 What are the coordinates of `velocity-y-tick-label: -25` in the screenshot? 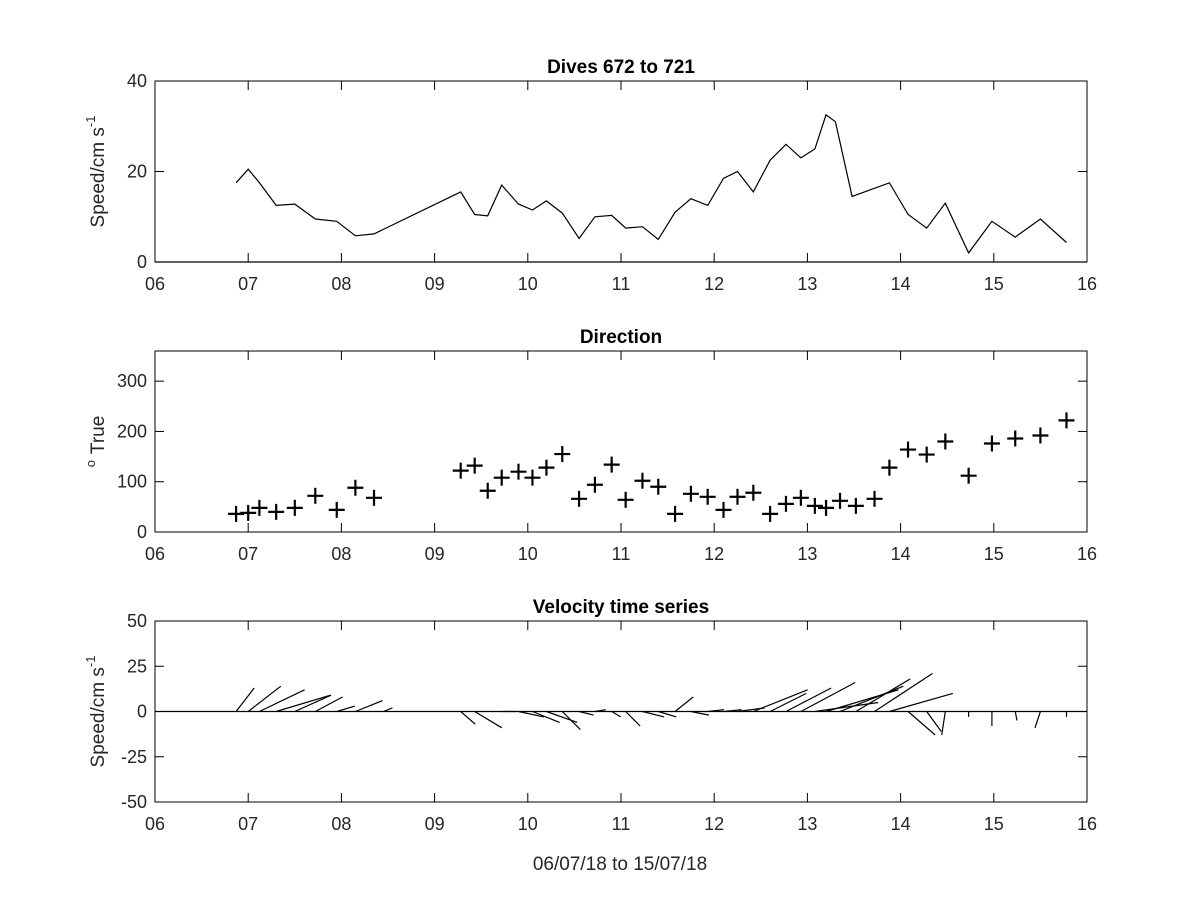 It's located at (134, 757).